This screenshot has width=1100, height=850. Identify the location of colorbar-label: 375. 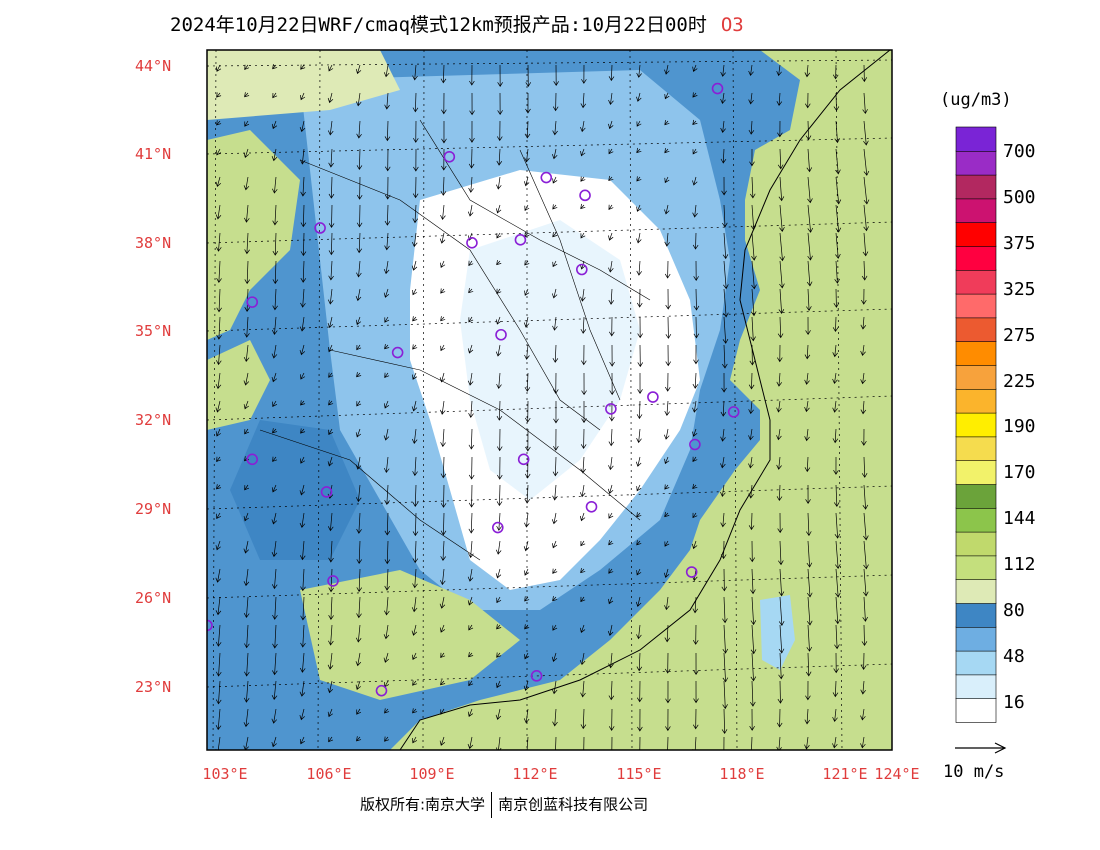
(1019, 243).